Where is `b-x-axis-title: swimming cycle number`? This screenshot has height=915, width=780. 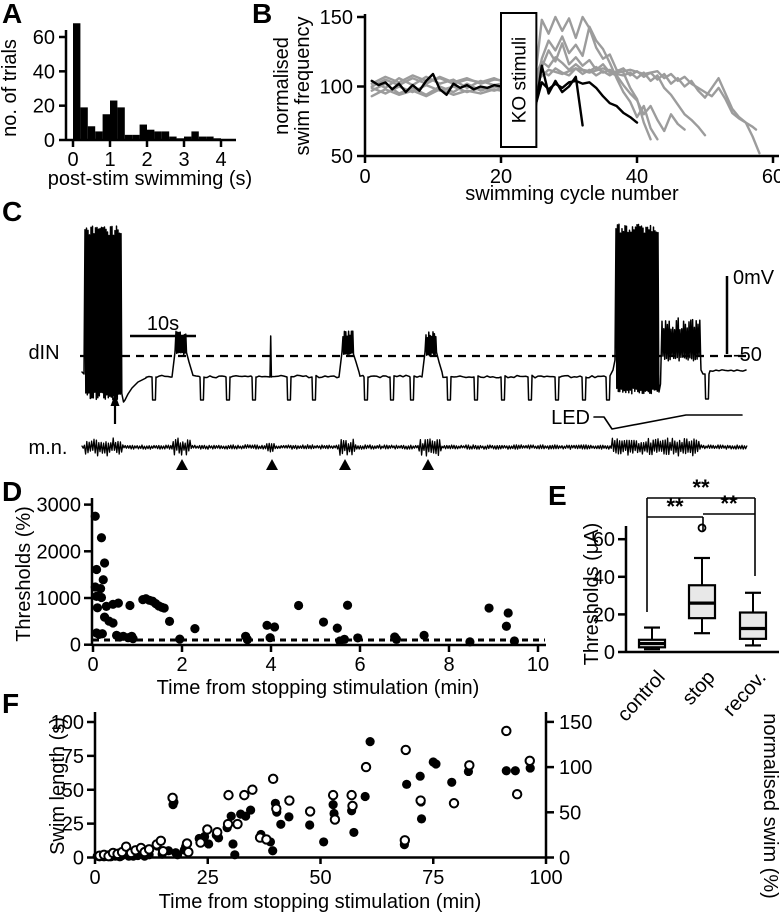 b-x-axis-title: swimming cycle number is located at coordinates (572, 194).